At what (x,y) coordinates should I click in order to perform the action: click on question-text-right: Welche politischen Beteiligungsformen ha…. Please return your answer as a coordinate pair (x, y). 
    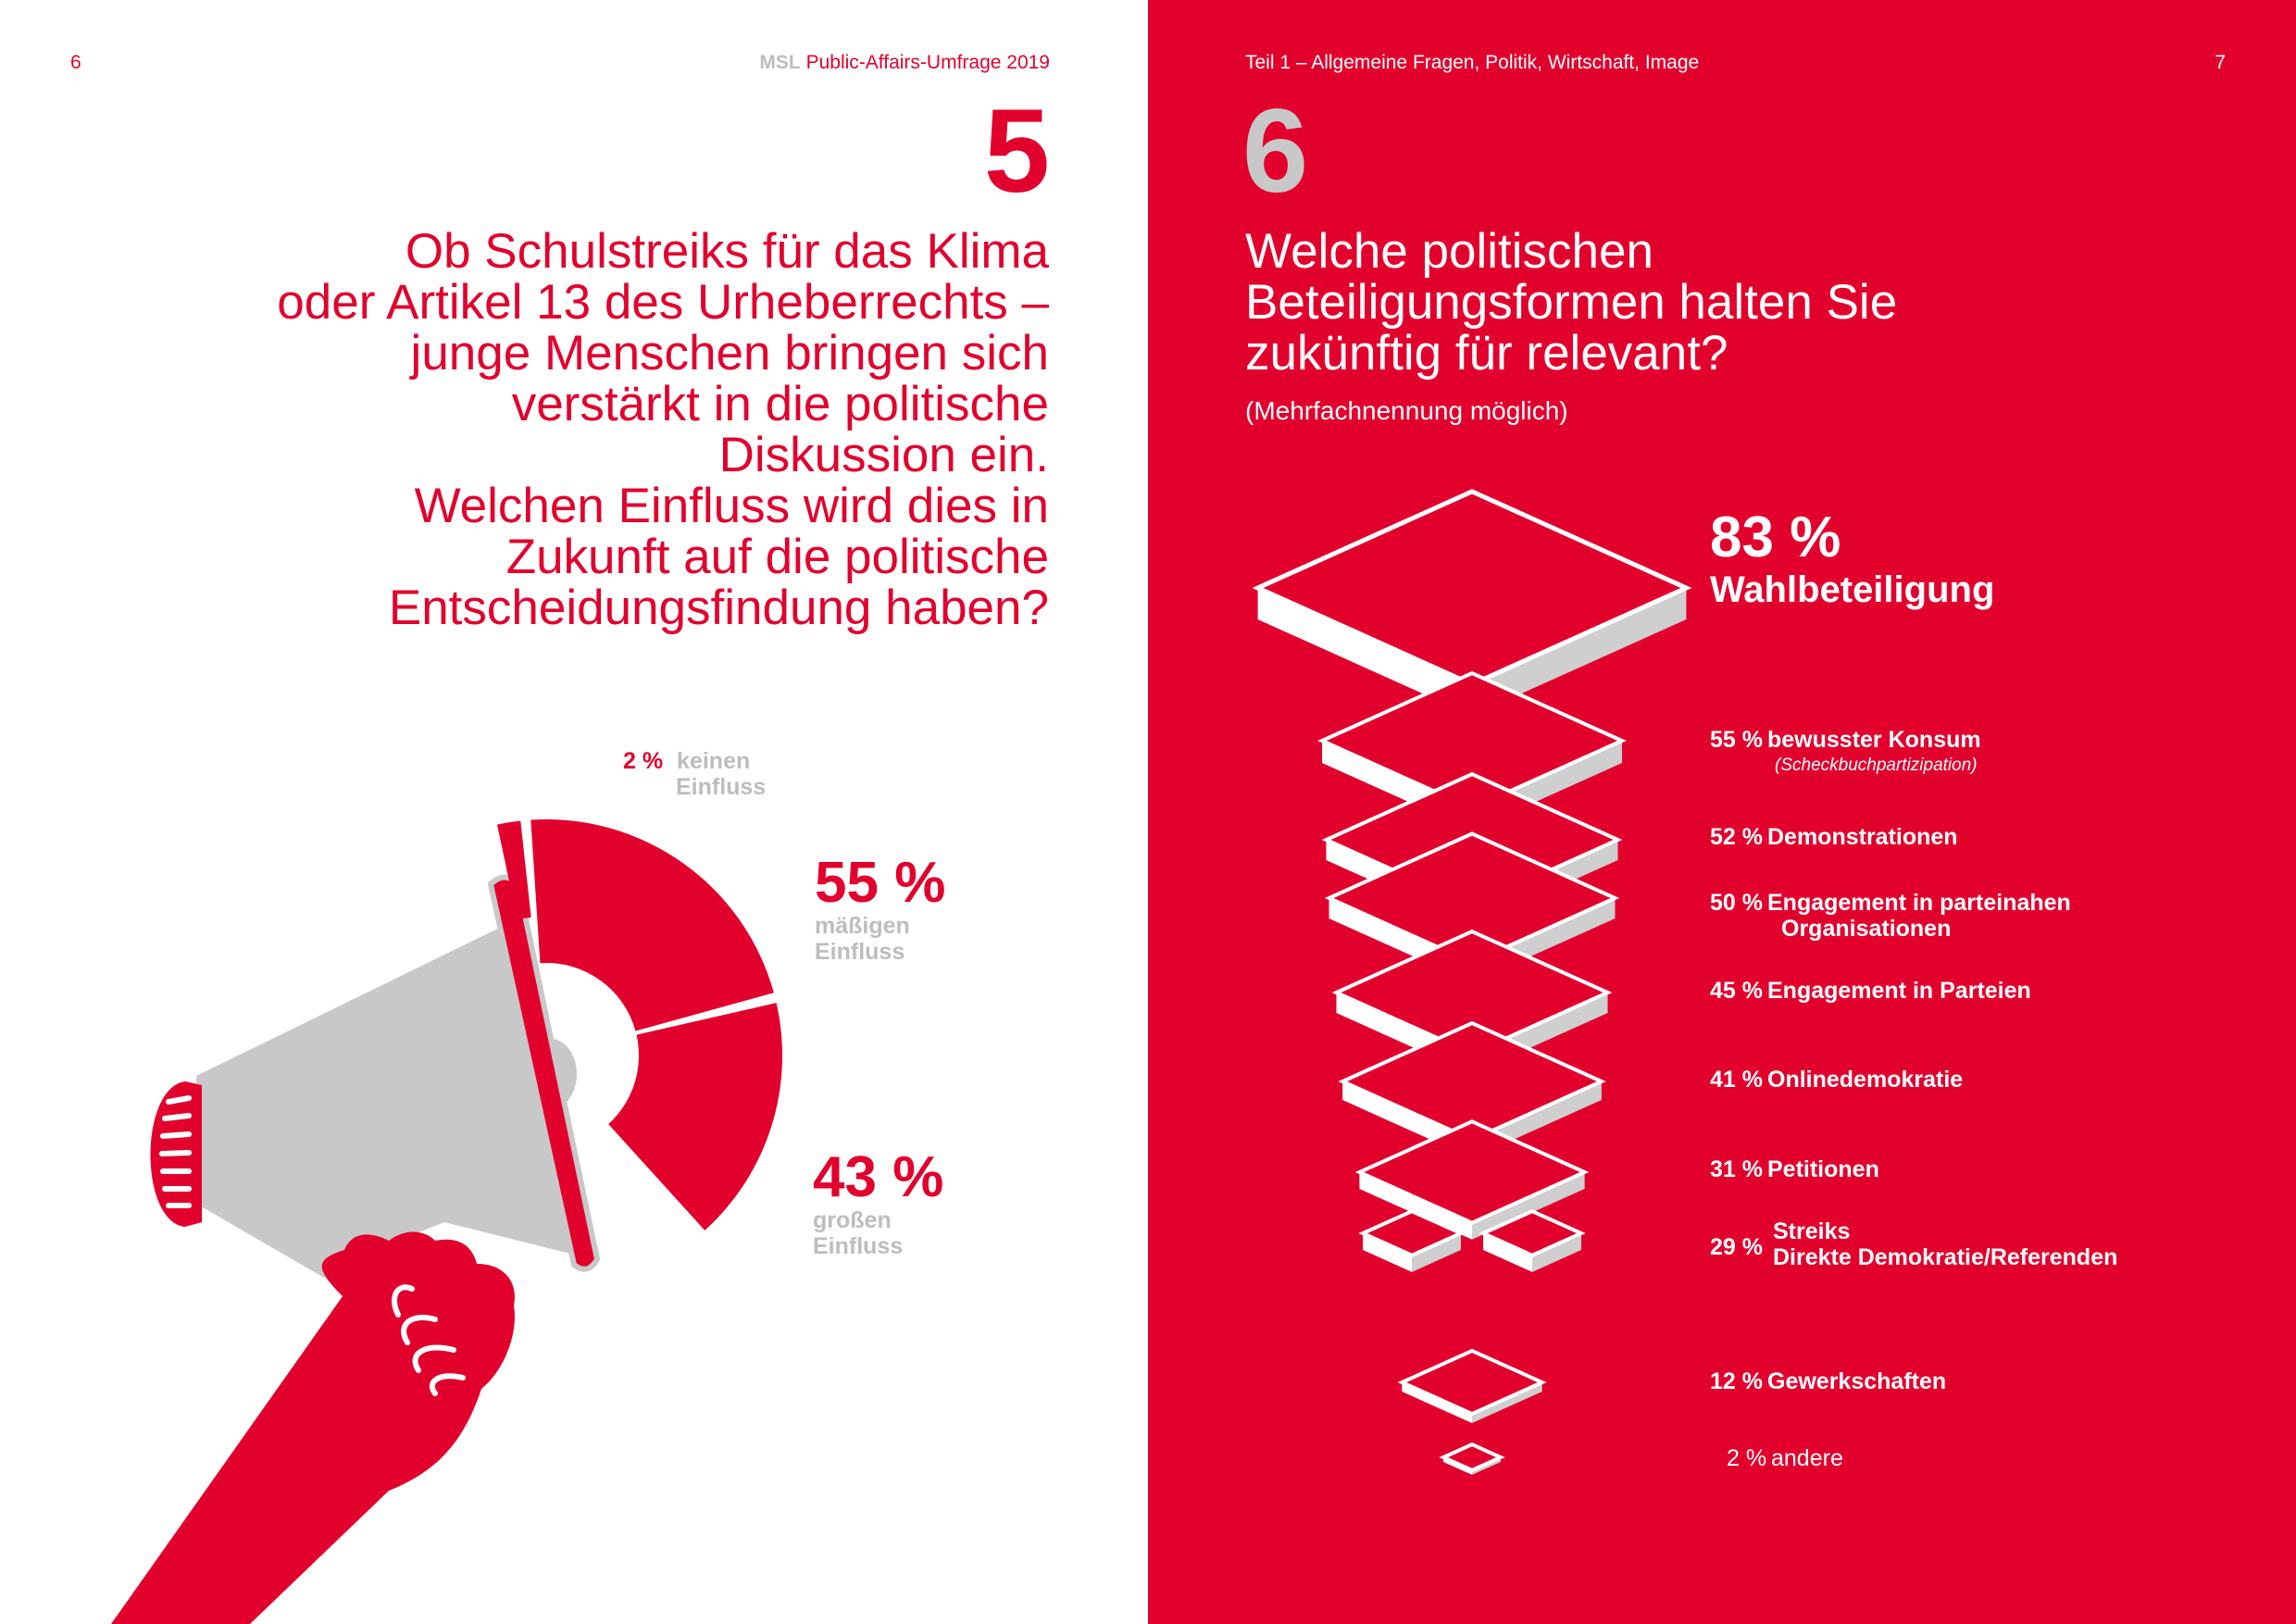
    Looking at the image, I should click on (1708, 302).